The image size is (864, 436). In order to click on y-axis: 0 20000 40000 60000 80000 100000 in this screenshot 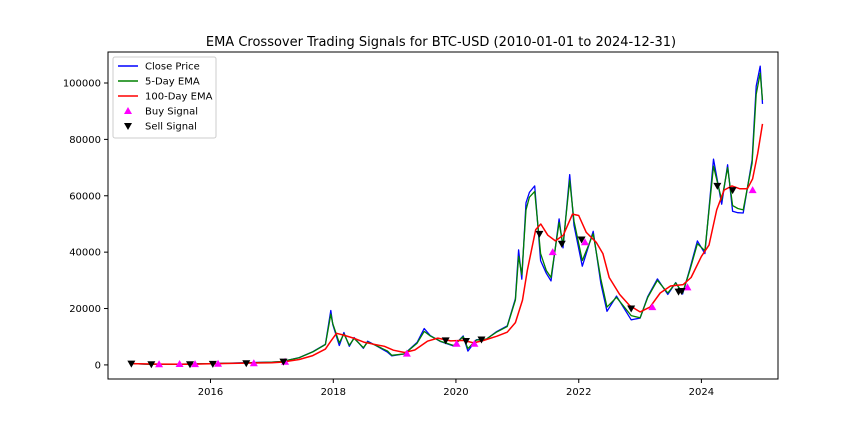, I will do `click(85, 225)`.